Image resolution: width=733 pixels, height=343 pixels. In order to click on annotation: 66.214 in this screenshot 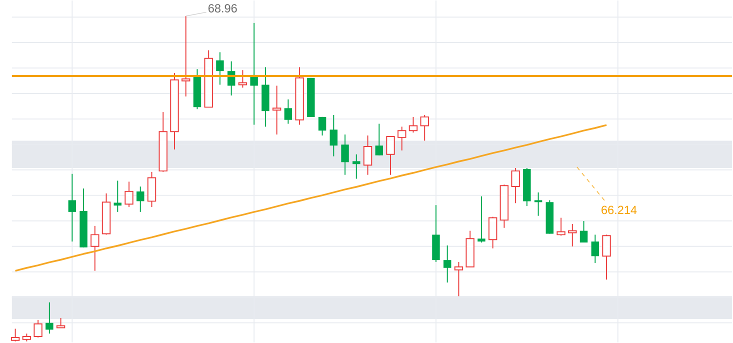, I will do `click(619, 210)`.